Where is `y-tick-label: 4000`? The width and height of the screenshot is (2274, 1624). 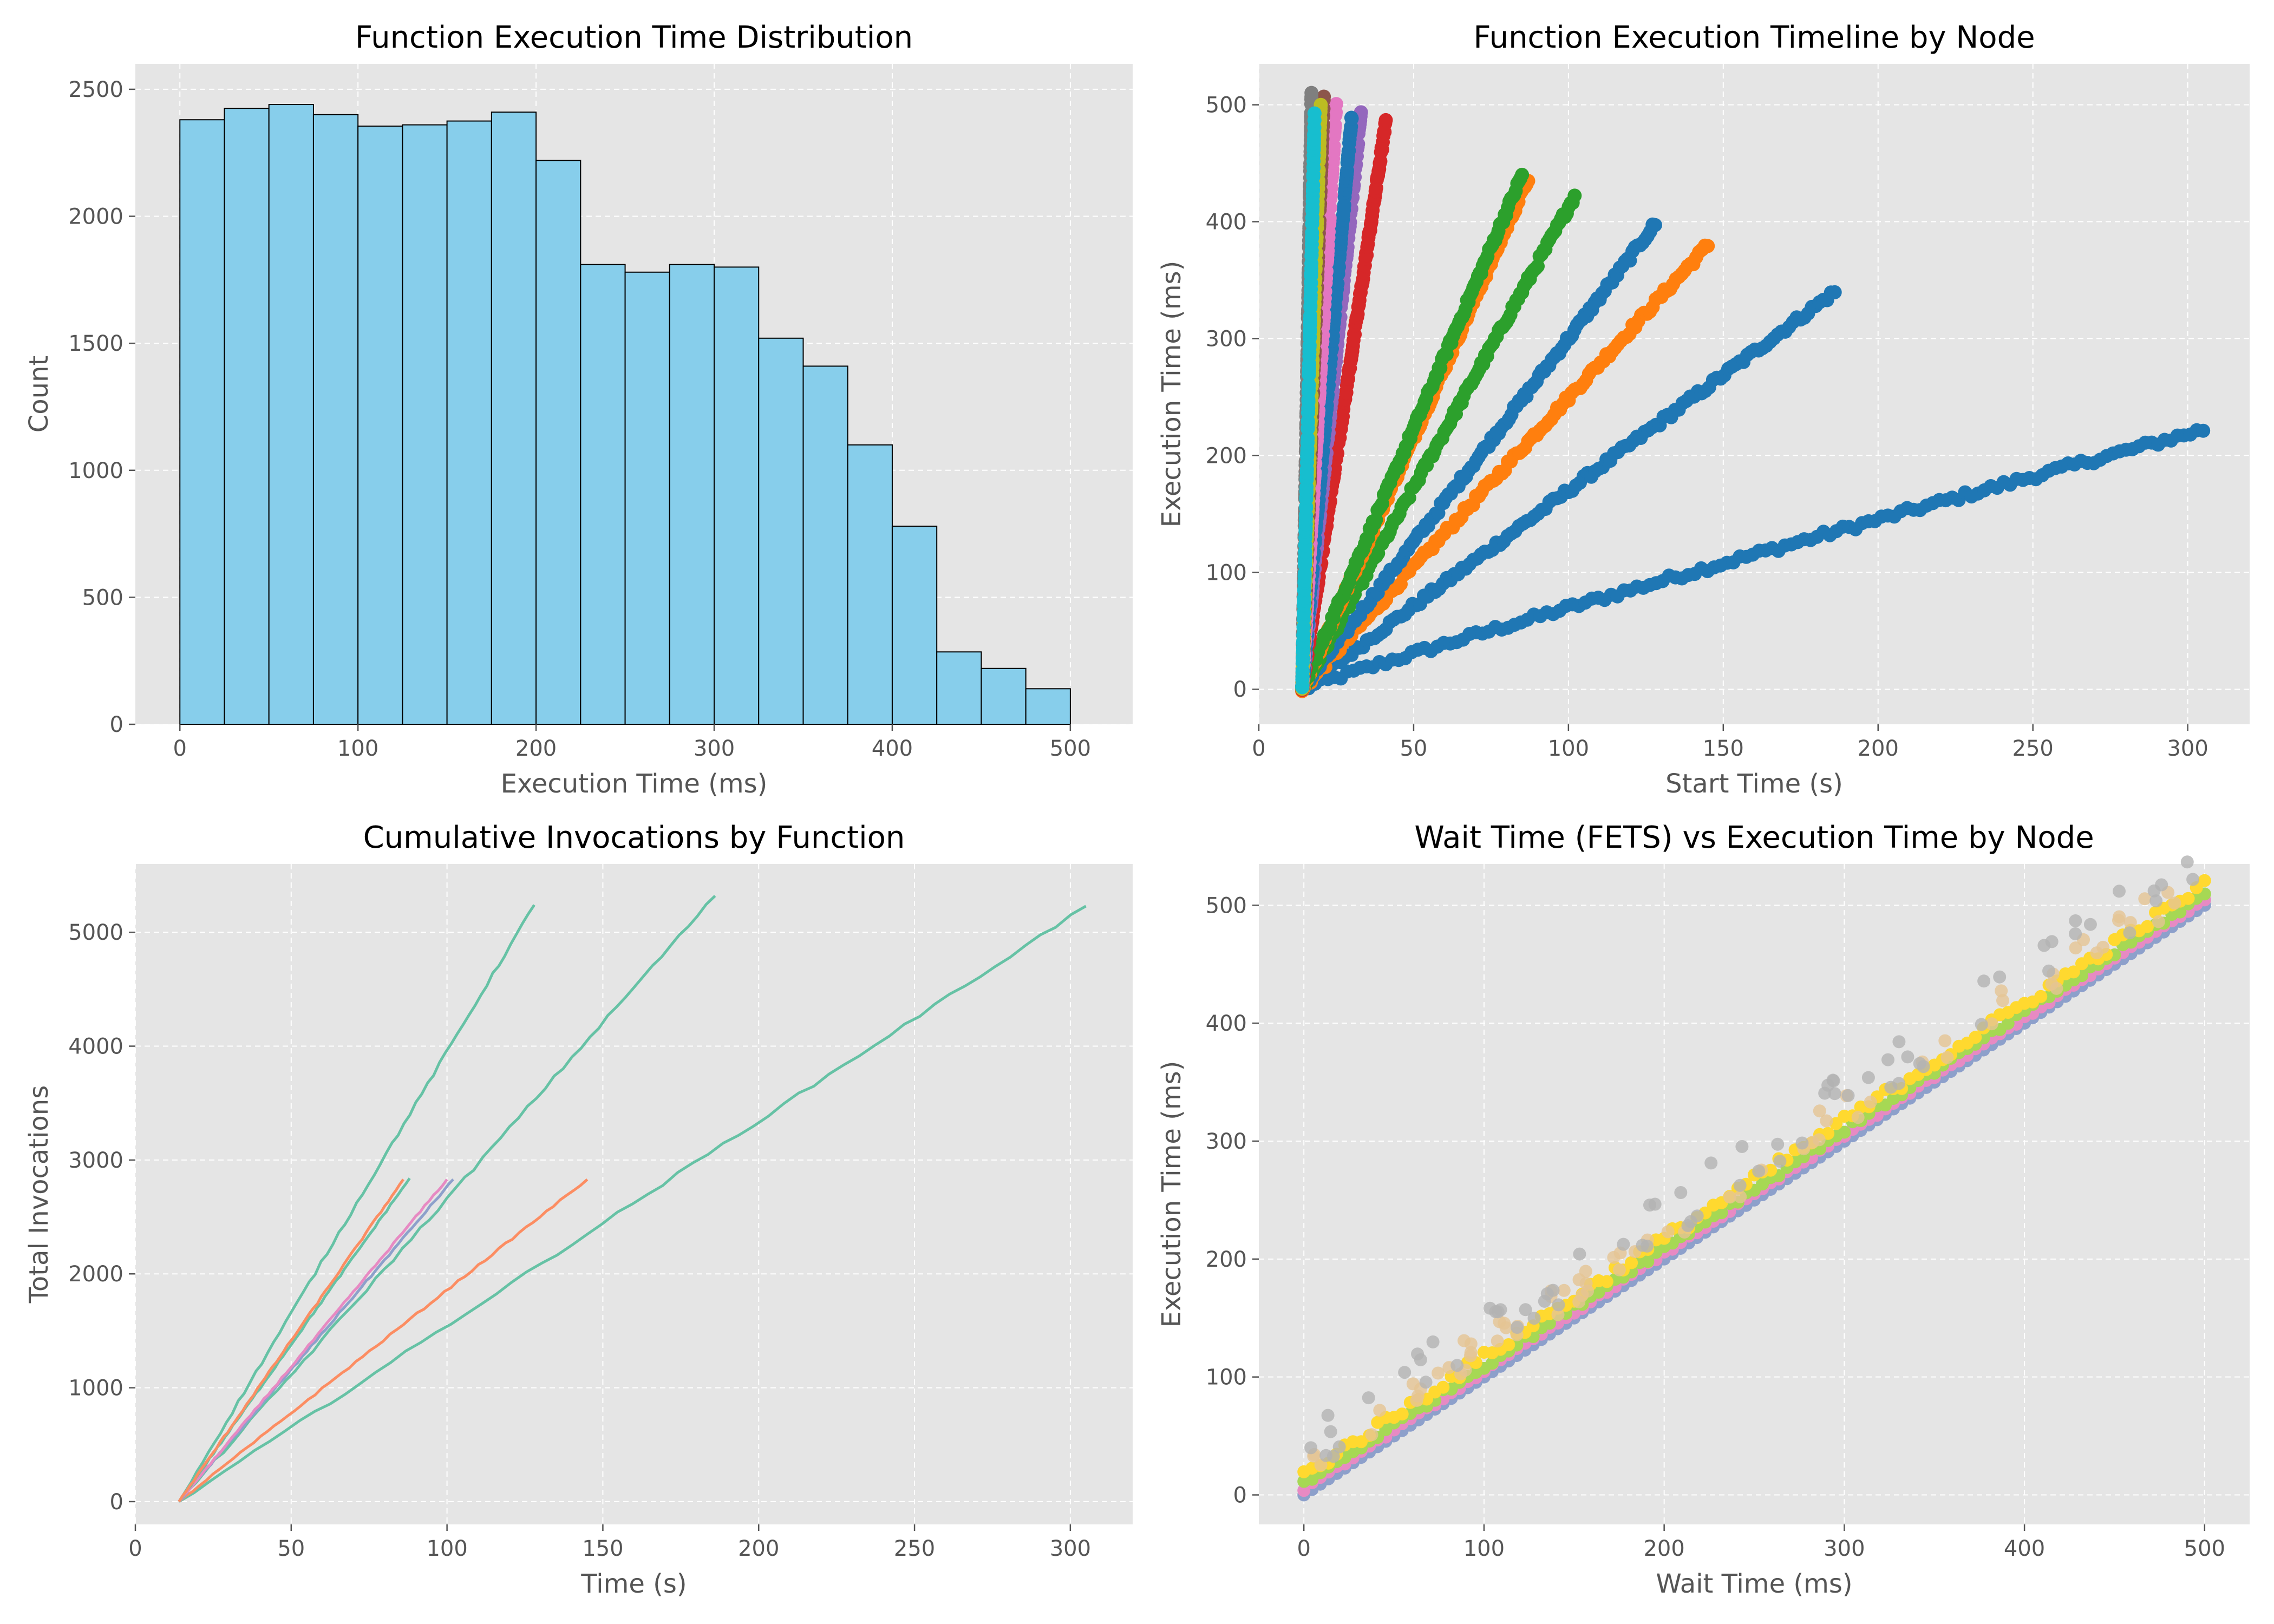 y-tick-label: 4000 is located at coordinates (96, 1046).